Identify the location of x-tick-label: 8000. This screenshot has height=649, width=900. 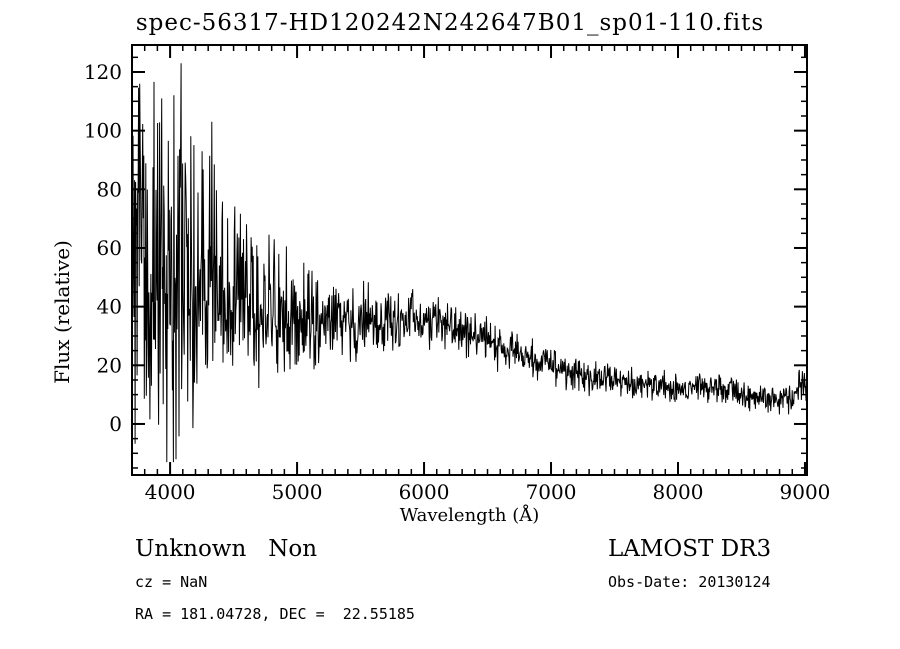
(678, 492).